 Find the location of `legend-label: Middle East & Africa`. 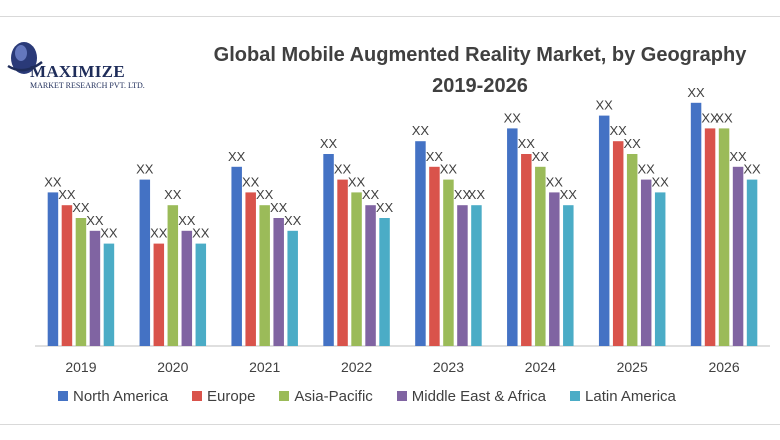

legend-label: Middle East & Africa is located at coordinates (479, 396).